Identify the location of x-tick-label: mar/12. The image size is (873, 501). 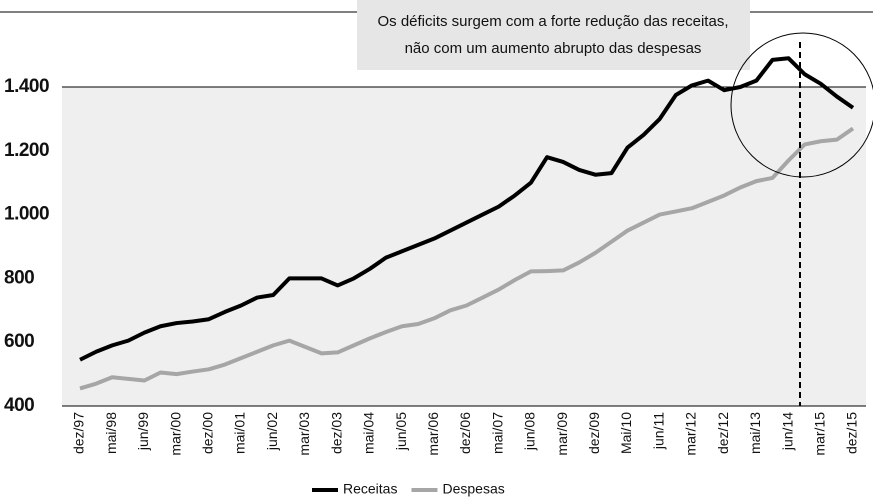
(691, 434).